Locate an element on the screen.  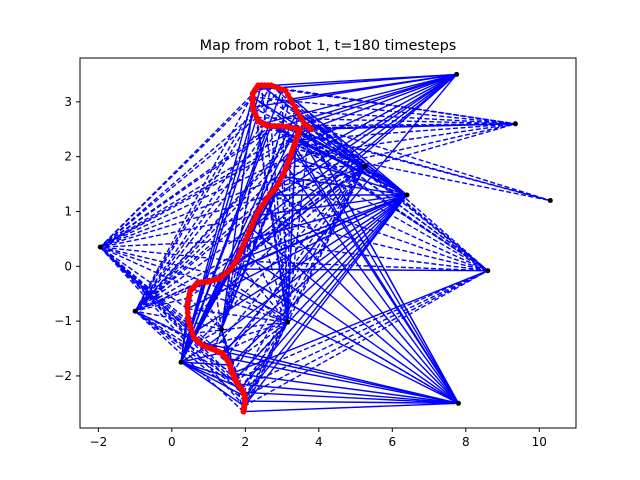
y-tick-label: −1 is located at coordinates (63, 321).